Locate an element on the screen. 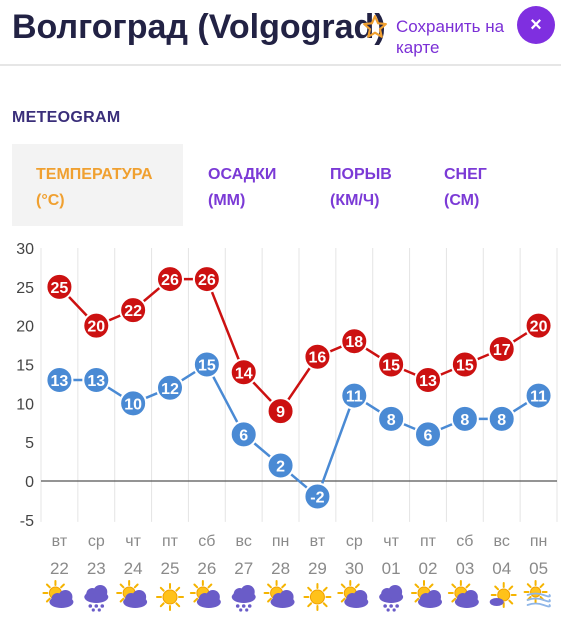 The width and height of the screenshot is (561, 640). max-temperature-value-label: 14 is located at coordinates (244, 373).